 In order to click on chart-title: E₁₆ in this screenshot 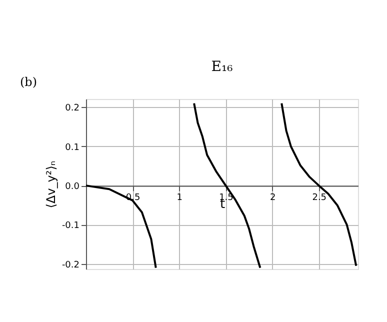, I will do `click(222, 67)`.